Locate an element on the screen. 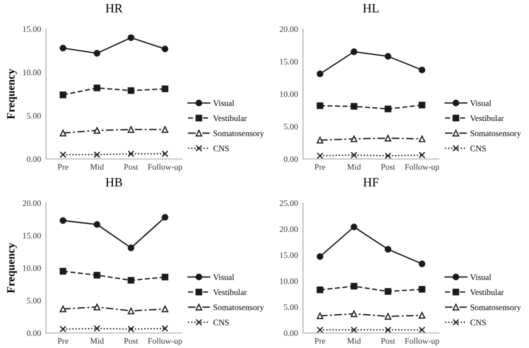 The image size is (529, 348). chart-title: HF is located at coordinates (371, 182).